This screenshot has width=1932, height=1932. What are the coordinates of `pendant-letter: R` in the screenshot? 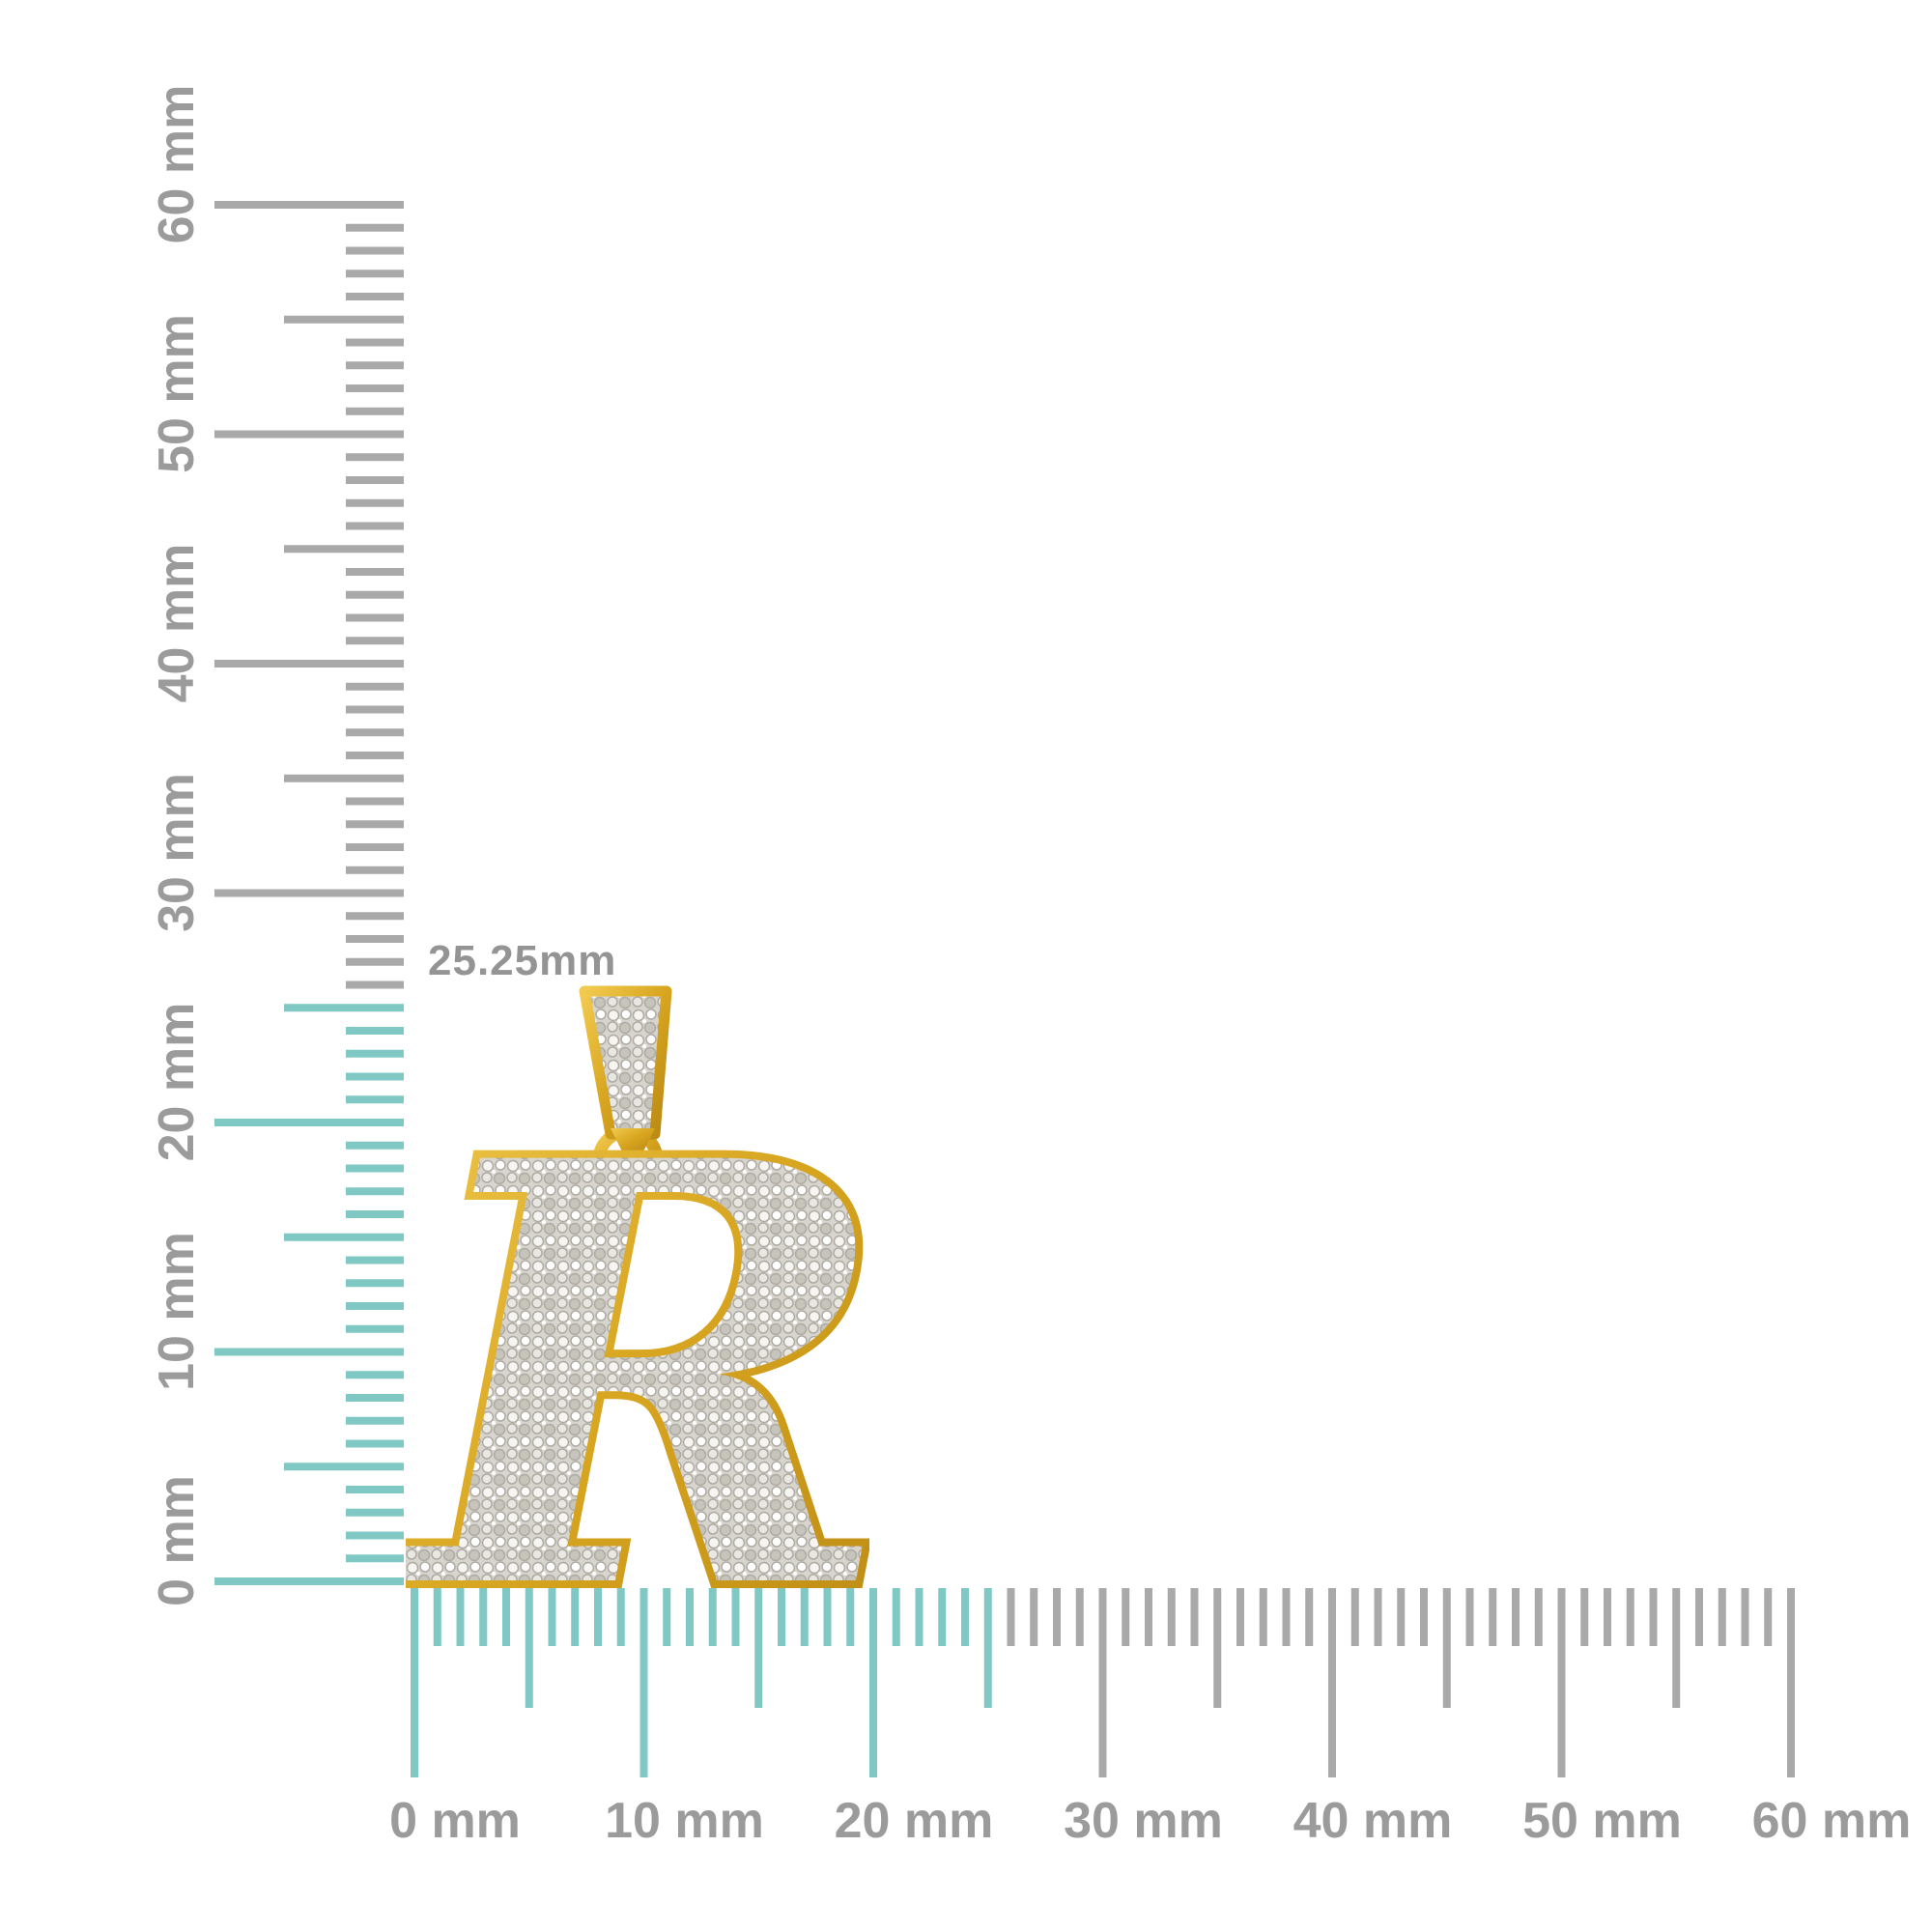 It's located at (637, 1314).